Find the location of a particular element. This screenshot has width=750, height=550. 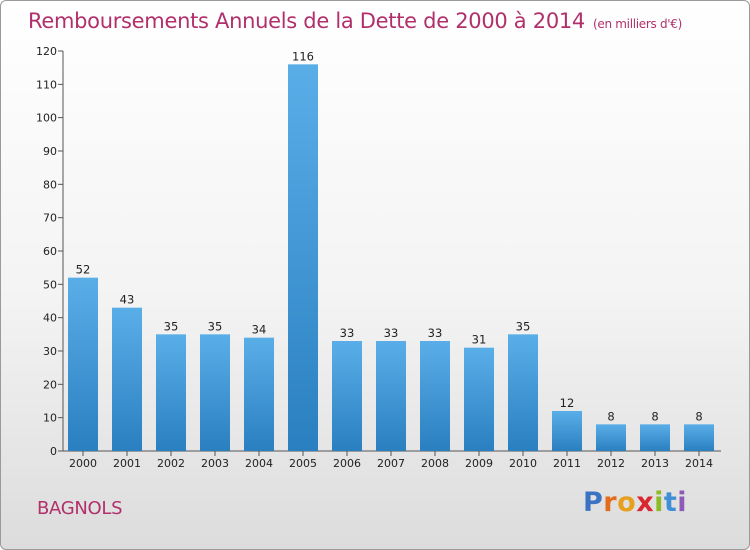

y-tick-label: 10 is located at coordinates (50, 418).